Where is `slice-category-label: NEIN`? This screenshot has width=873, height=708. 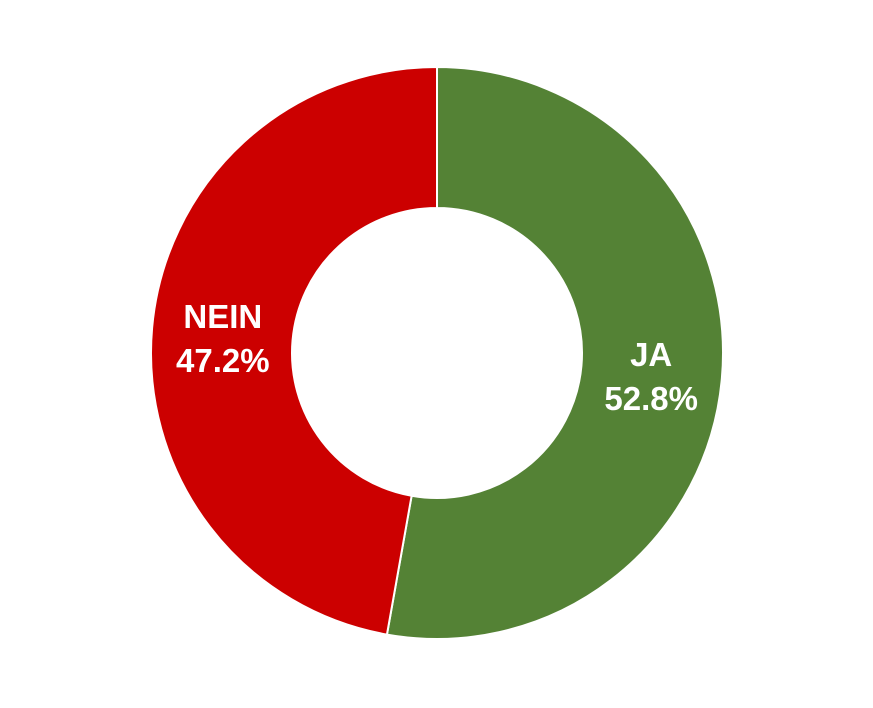
slice-category-label: NEIN is located at coordinates (222, 316).